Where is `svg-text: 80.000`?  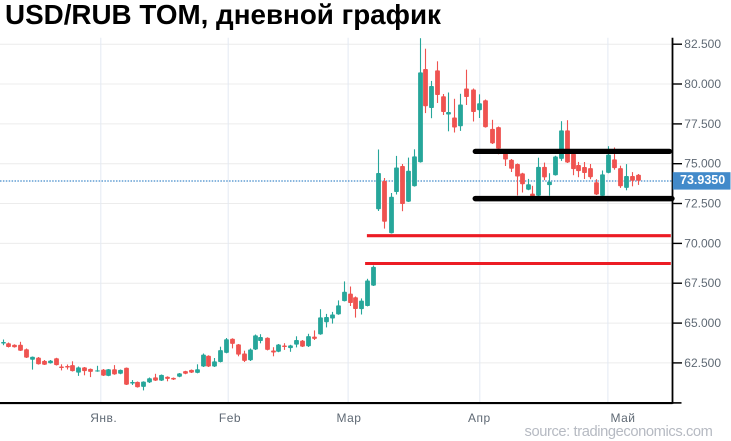 svg-text: 80.000 is located at coordinates (702, 84).